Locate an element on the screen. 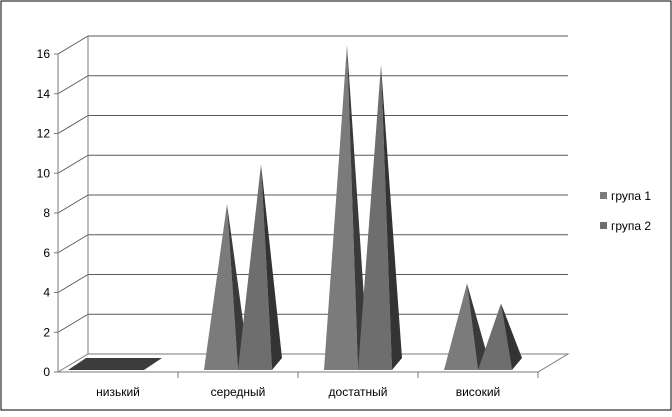 This screenshot has width=672, height=417. y-tick-label: 0 is located at coordinates (46, 372).